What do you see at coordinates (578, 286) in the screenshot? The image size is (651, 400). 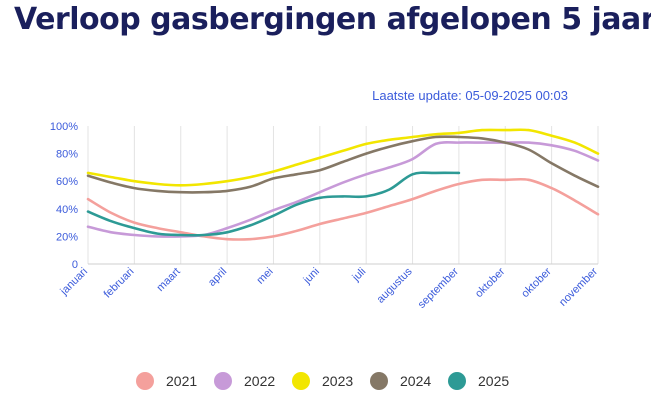 I see `x-tick-label: november` at bounding box center [578, 286].